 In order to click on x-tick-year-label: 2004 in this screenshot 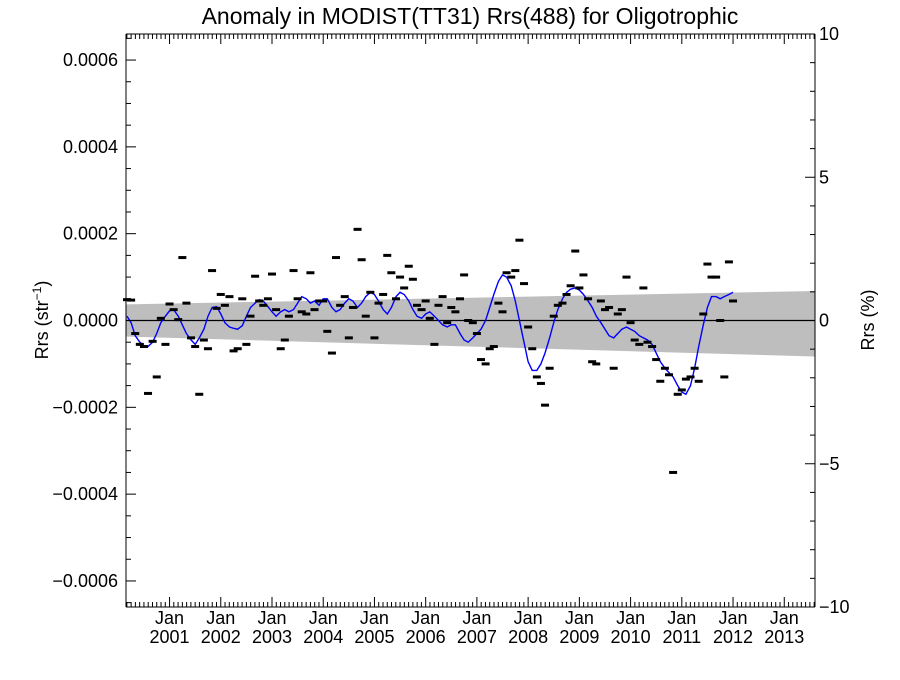, I will do `click(323, 637)`.